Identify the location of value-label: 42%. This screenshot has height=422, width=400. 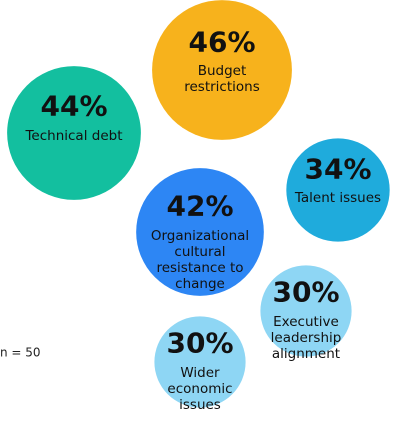
(199, 206).